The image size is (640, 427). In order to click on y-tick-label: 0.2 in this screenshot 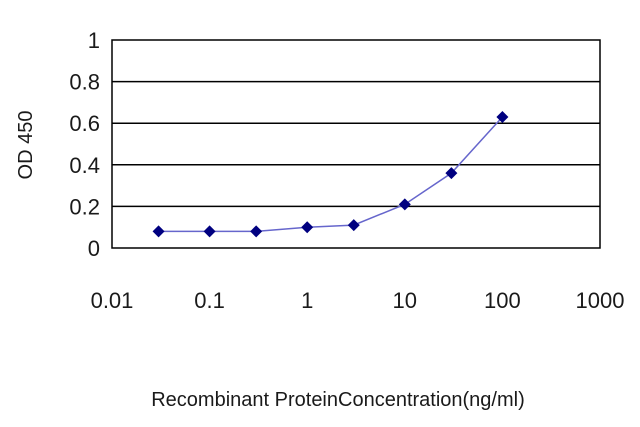, I will do `click(84, 206)`.